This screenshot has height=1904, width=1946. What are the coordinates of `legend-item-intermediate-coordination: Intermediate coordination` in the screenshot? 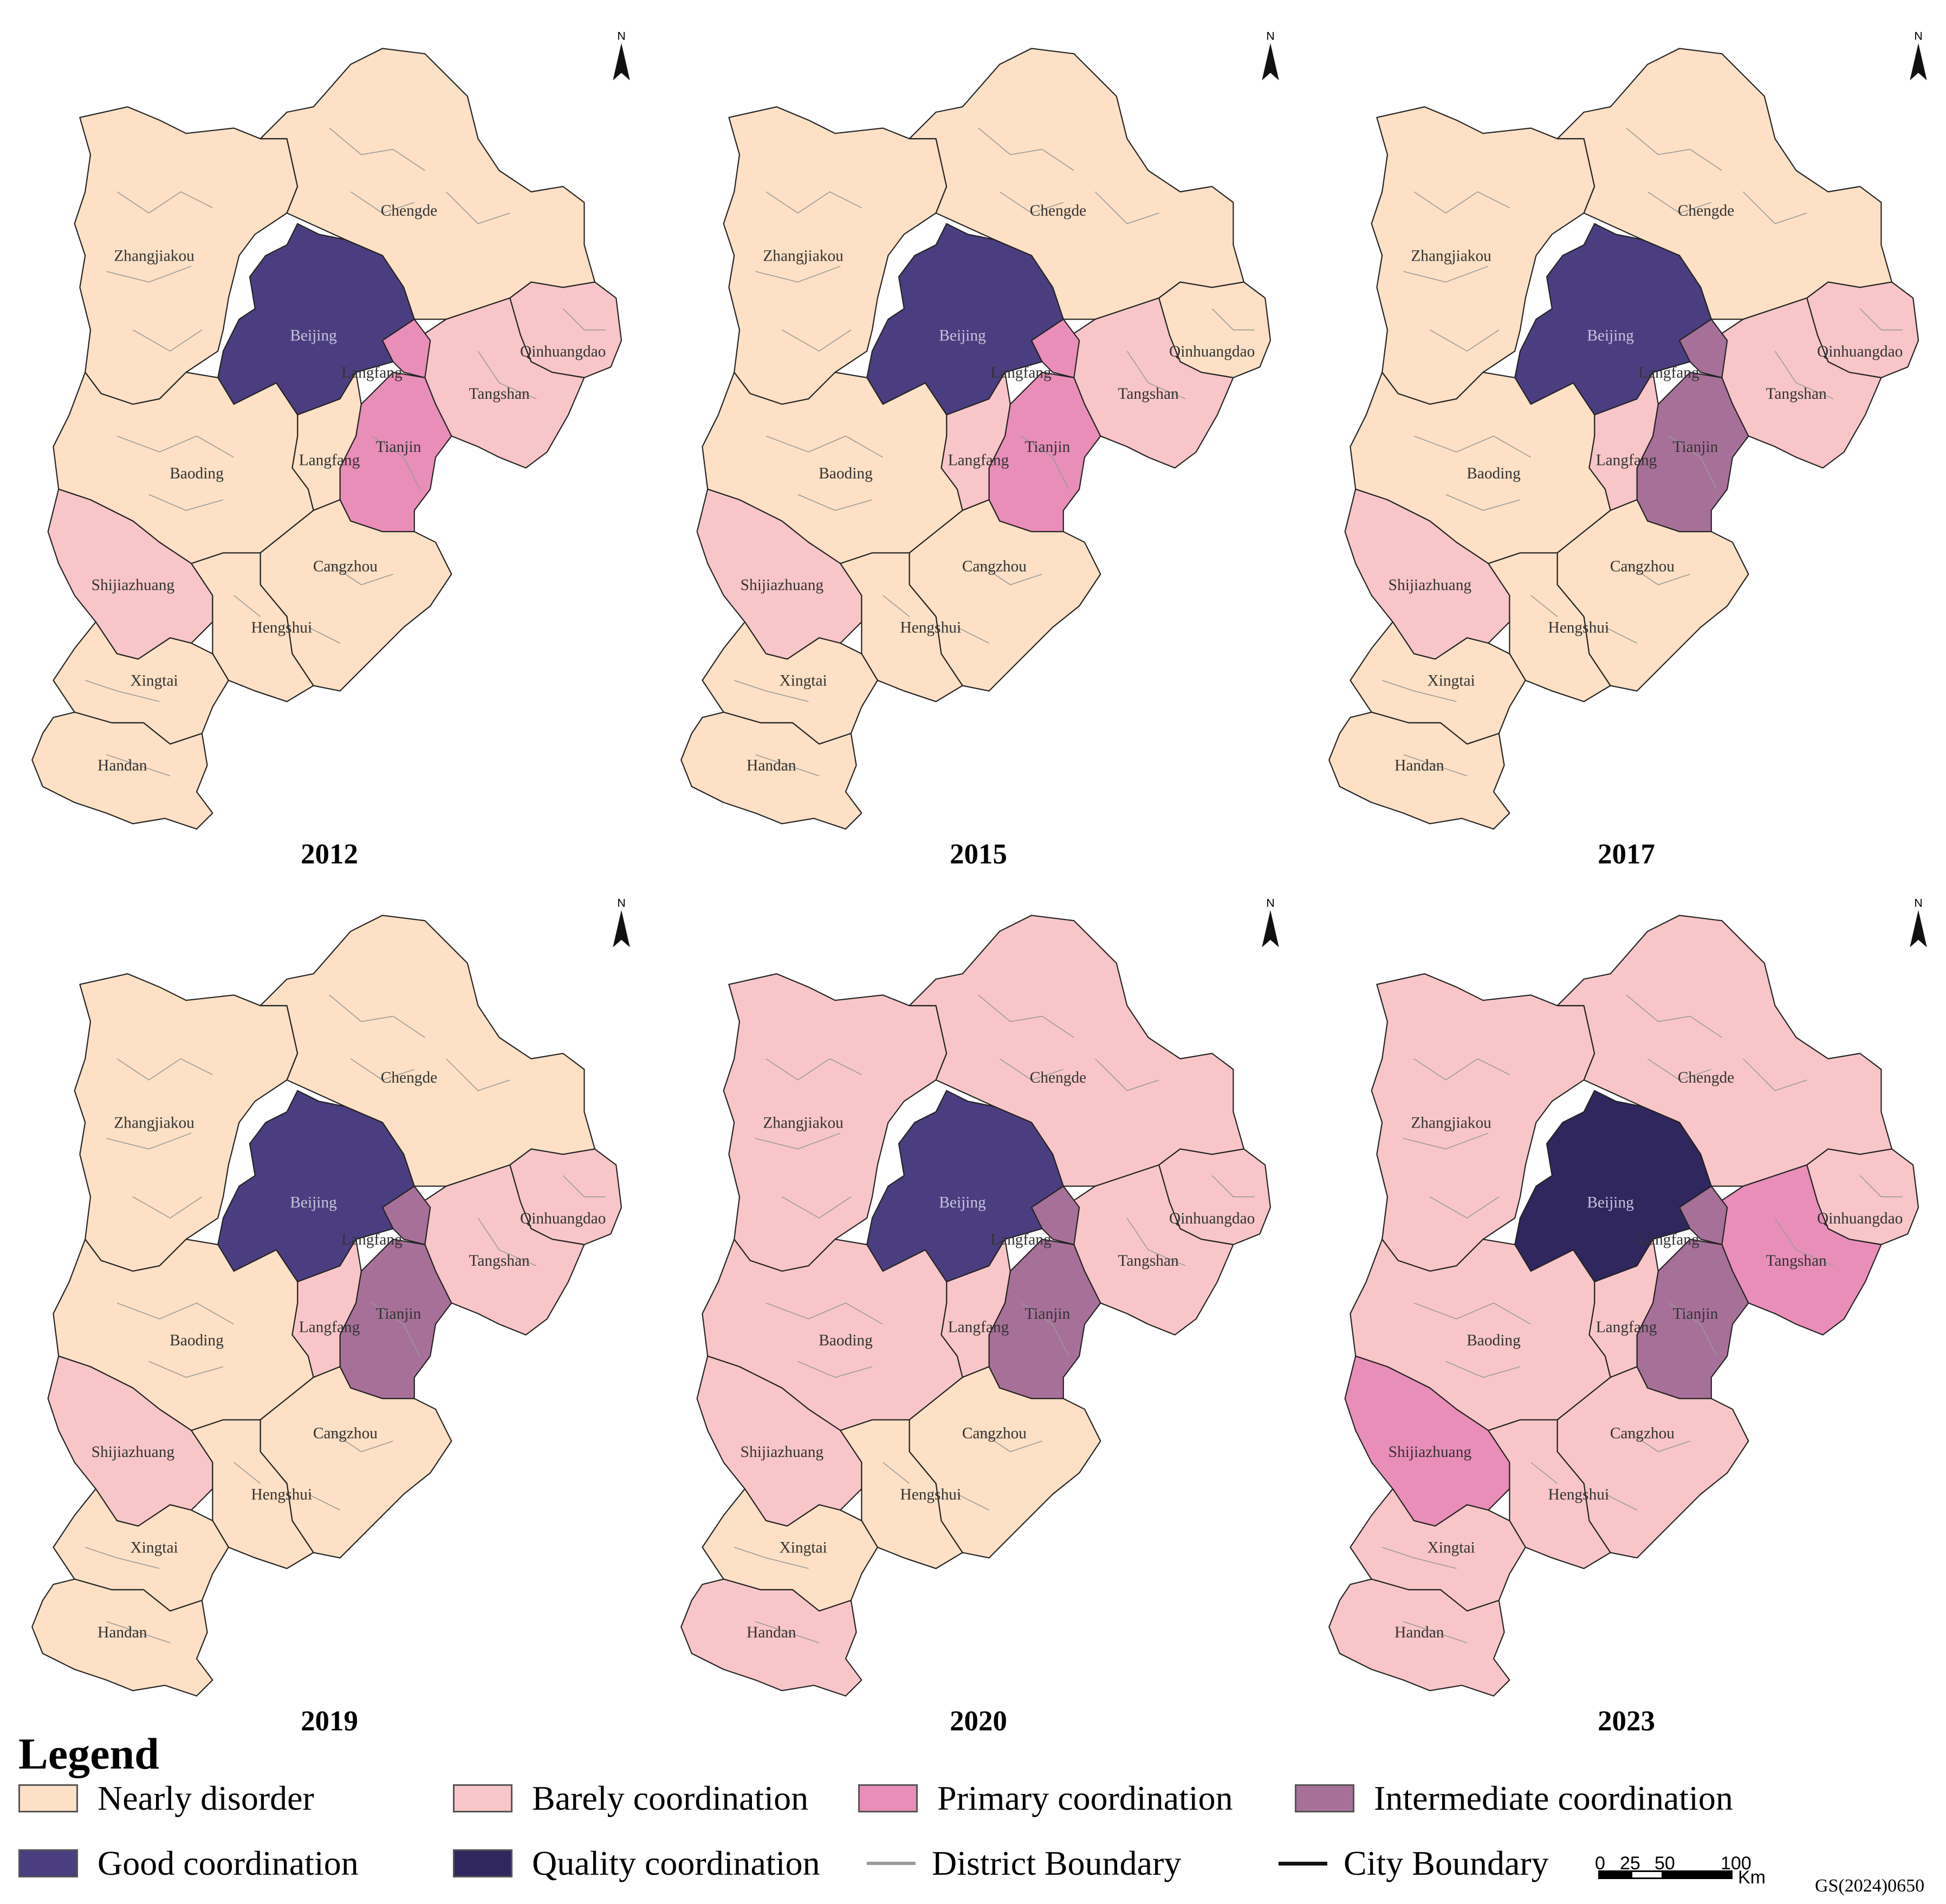 It's located at (1514, 1798).